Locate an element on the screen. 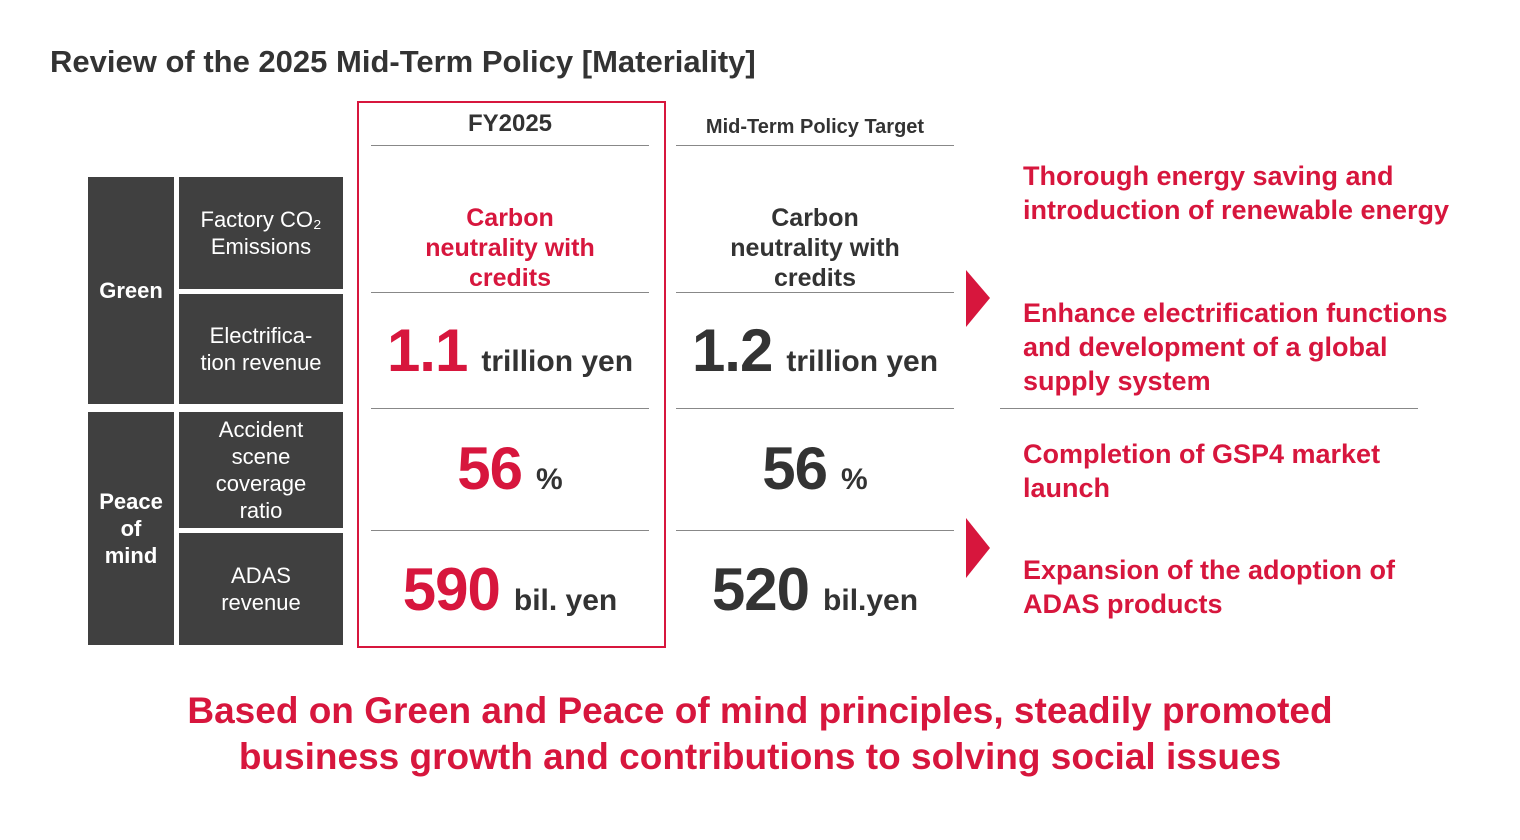  action: Completion of GSP4 market launch is located at coordinates (1202, 471).